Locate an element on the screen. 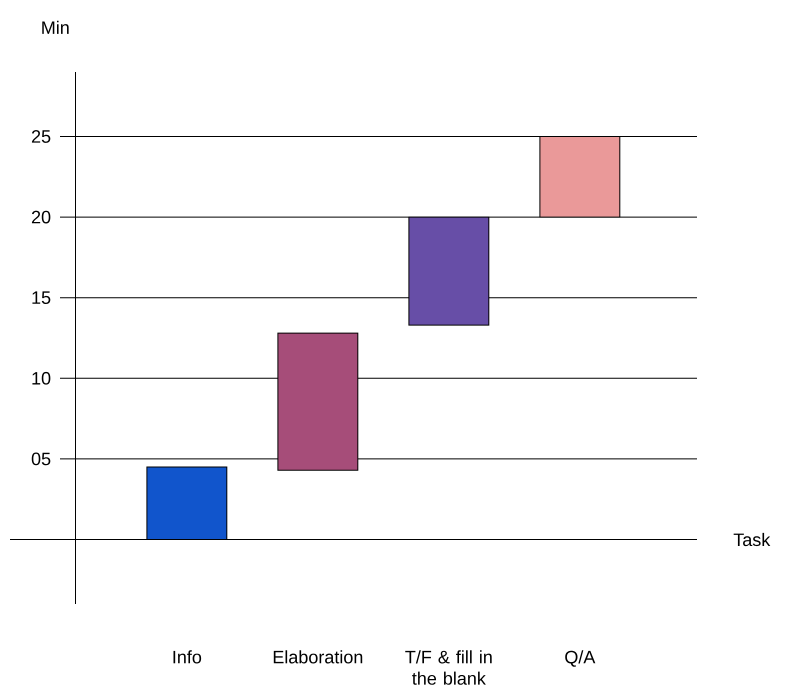  y-tick-label: 20 is located at coordinates (41, 217).